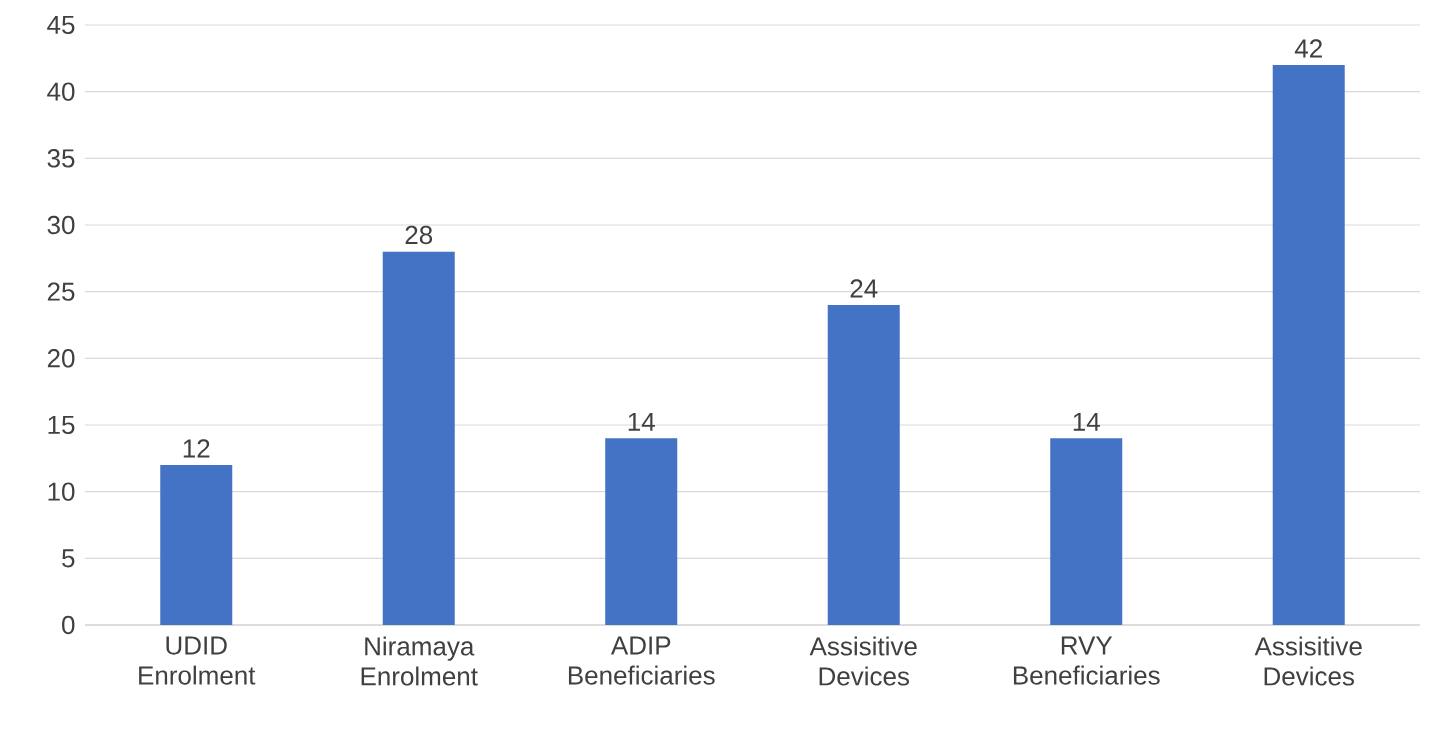 The height and width of the screenshot is (736, 1438). Describe the element at coordinates (61, 225) in the screenshot. I see `y-tick-label: 30` at that location.